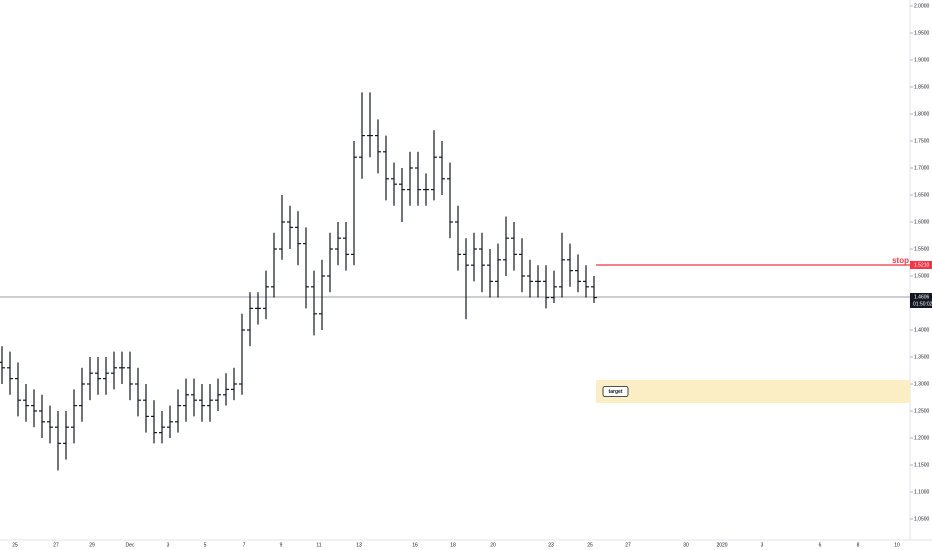 The height and width of the screenshot is (550, 932). I want to click on target-label-box, so click(615, 391).